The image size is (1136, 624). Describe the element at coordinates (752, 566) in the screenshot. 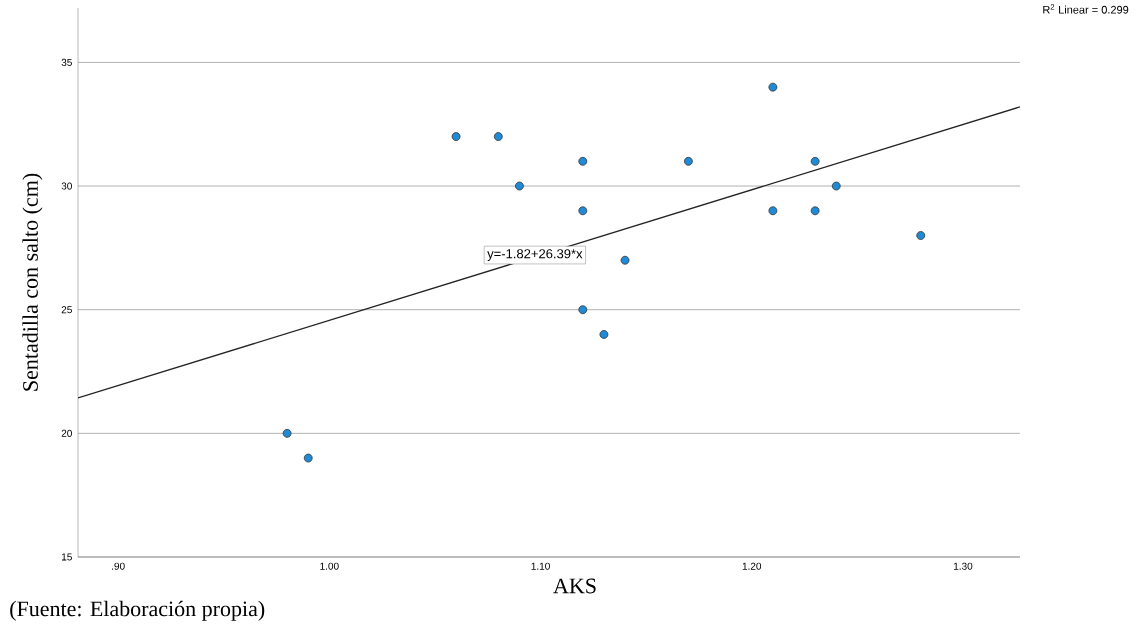

I see `x-tick-label: 1.20` at that location.